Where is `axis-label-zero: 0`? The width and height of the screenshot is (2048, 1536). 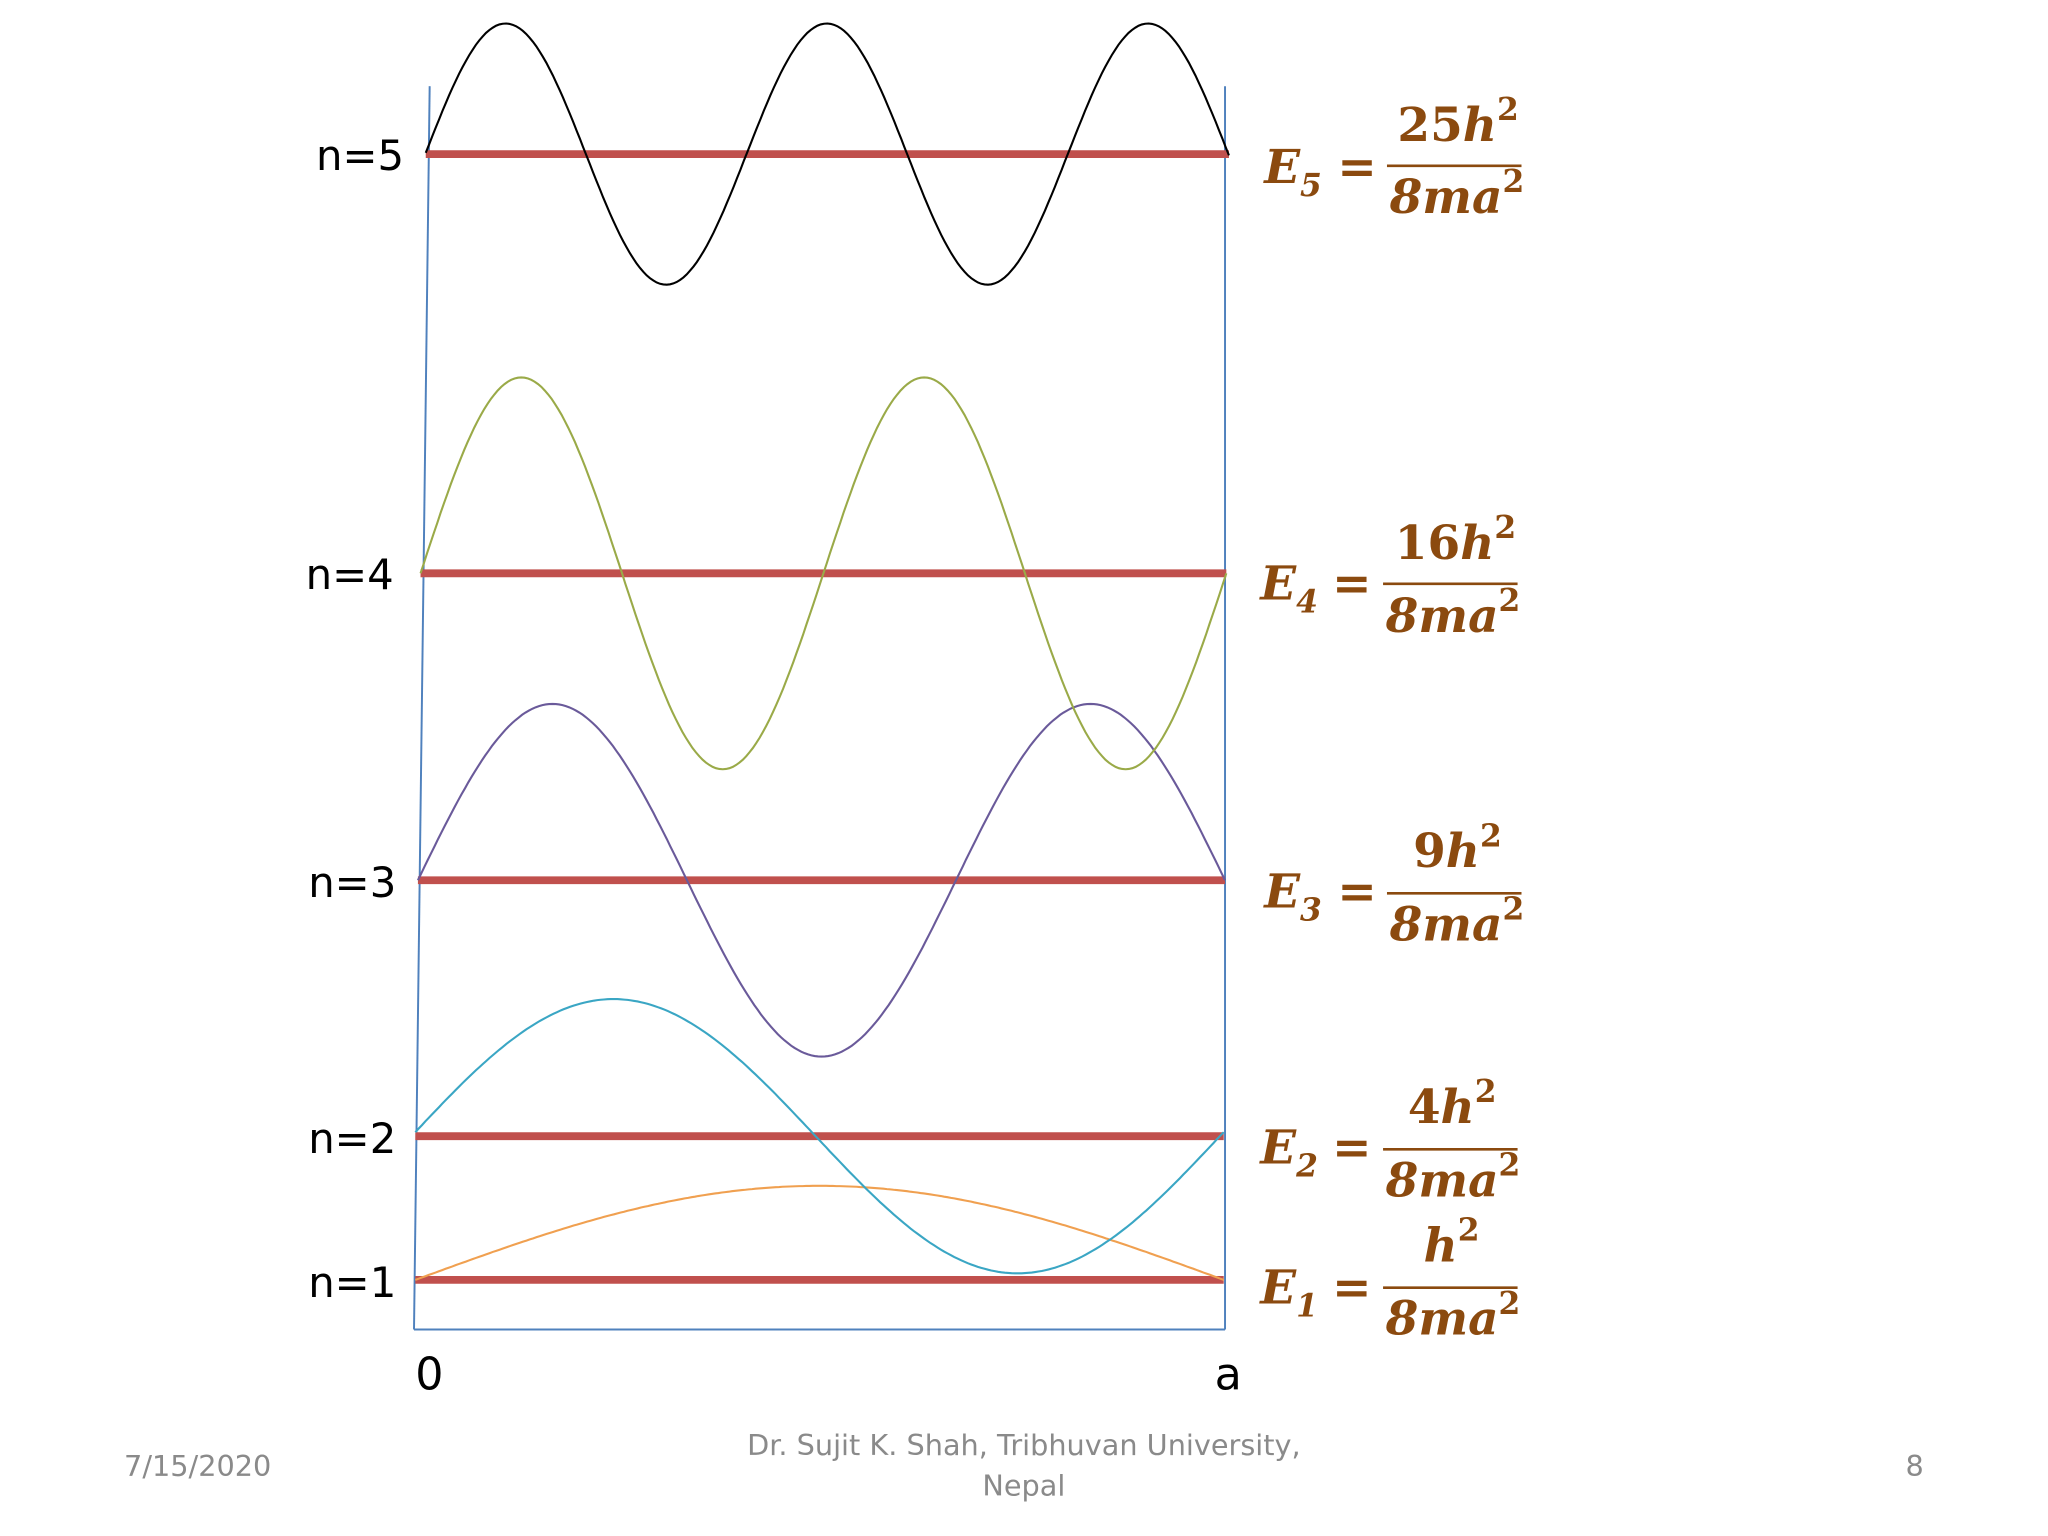 axis-label-zero: 0 is located at coordinates (429, 1375).